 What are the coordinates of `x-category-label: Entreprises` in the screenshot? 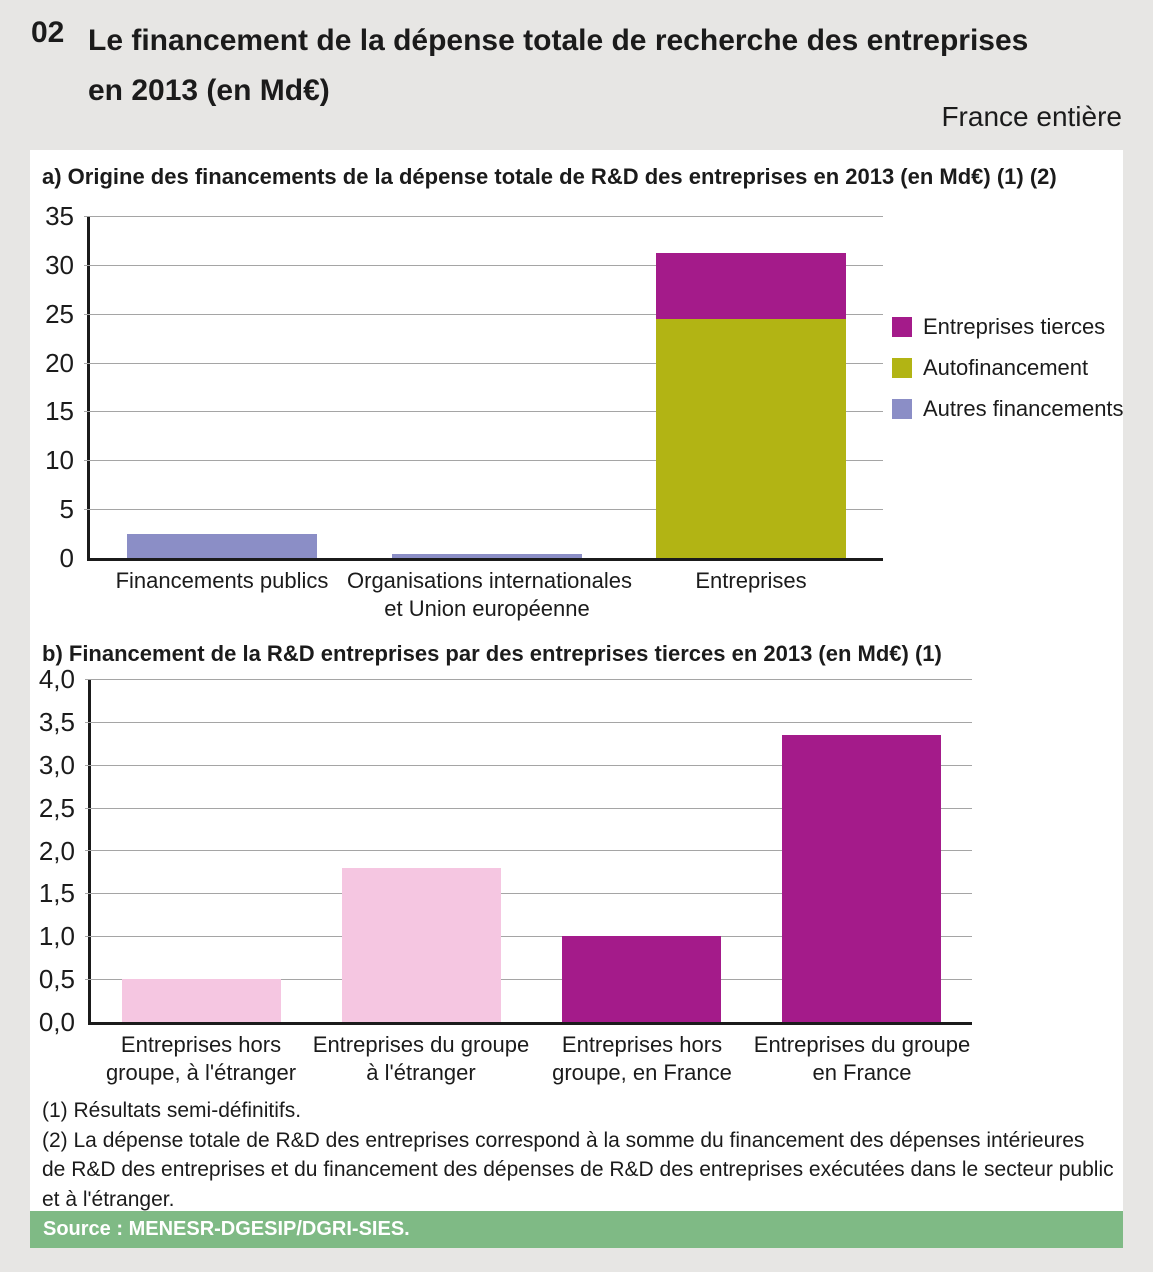 It's located at (751, 581).